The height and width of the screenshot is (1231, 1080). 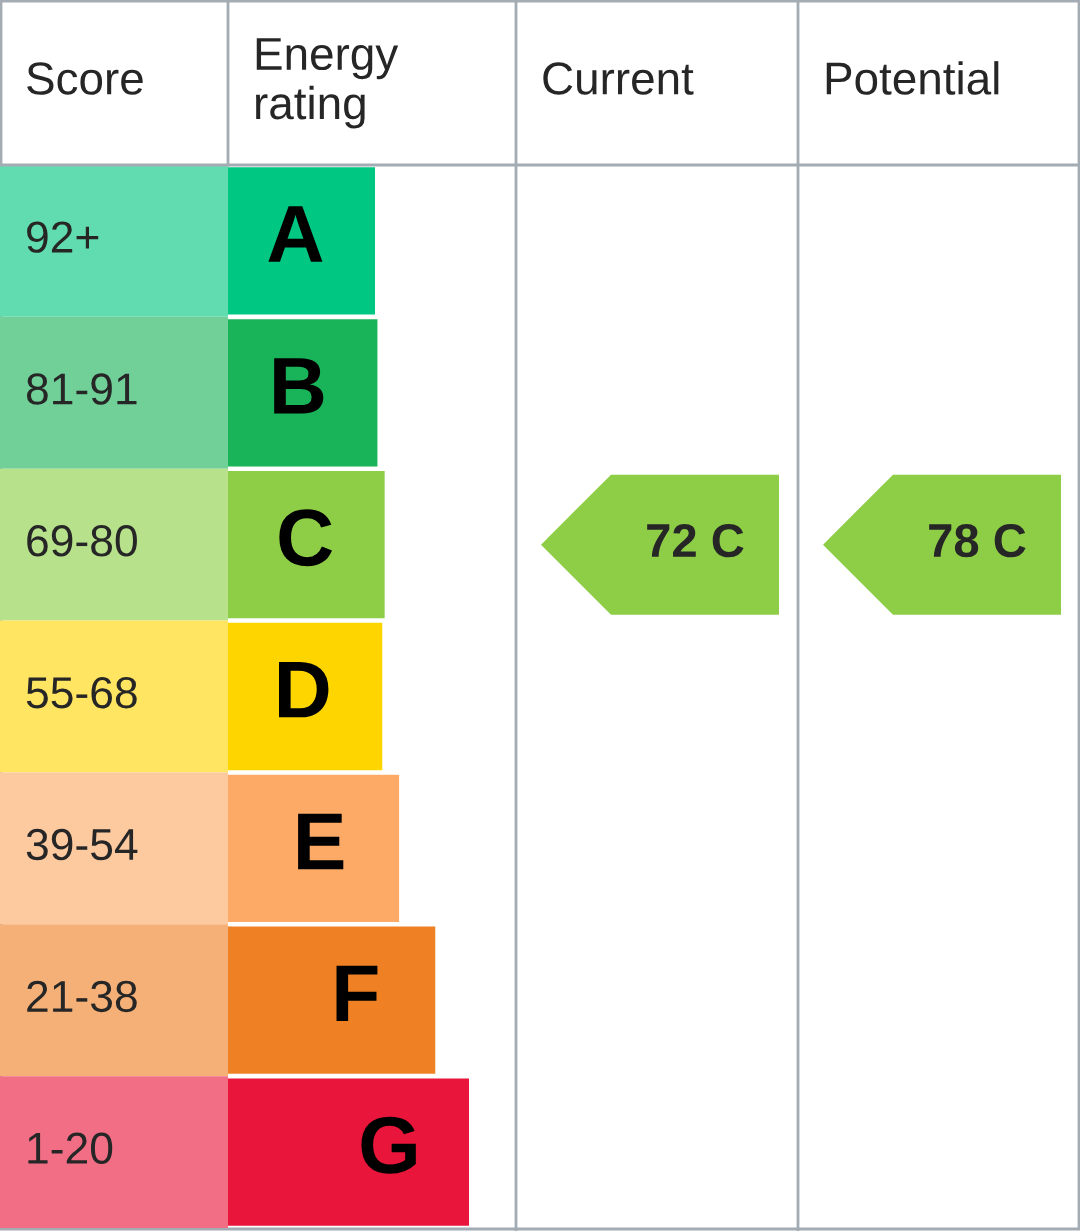 I want to click on text: Score, so click(x=85, y=78).